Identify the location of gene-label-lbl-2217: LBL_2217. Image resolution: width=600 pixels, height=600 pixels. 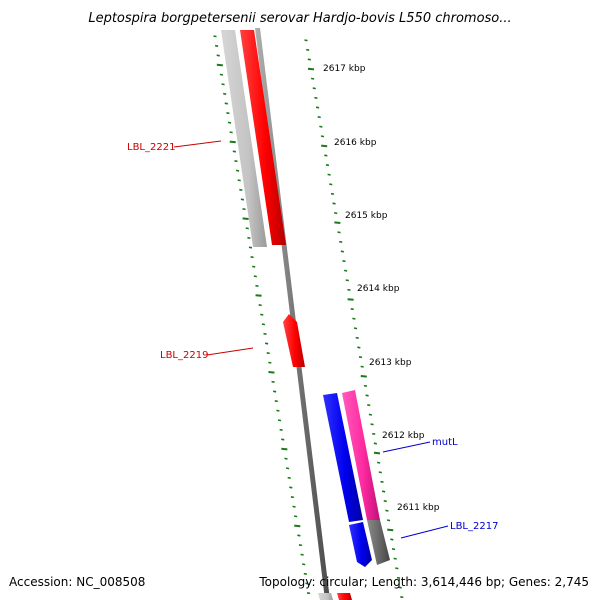
(474, 526).